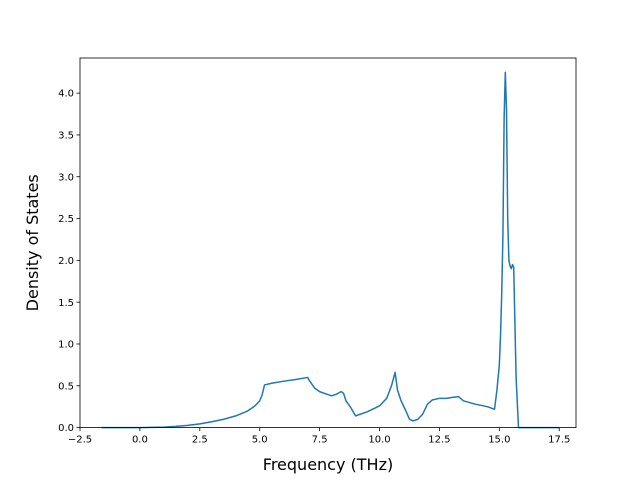 The height and width of the screenshot is (480, 640). What do you see at coordinates (559, 440) in the screenshot?
I see `x-tick-label: 17.5` at bounding box center [559, 440].